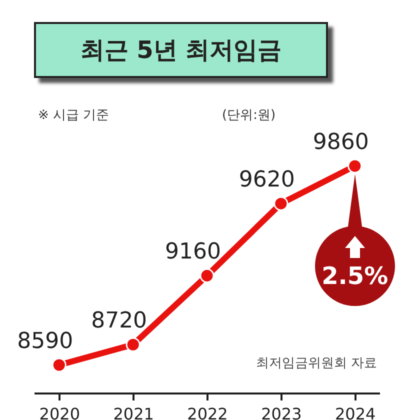 Image resolution: width=399 pixels, height=420 pixels. I want to click on annotation: 2.5%, so click(355, 276).